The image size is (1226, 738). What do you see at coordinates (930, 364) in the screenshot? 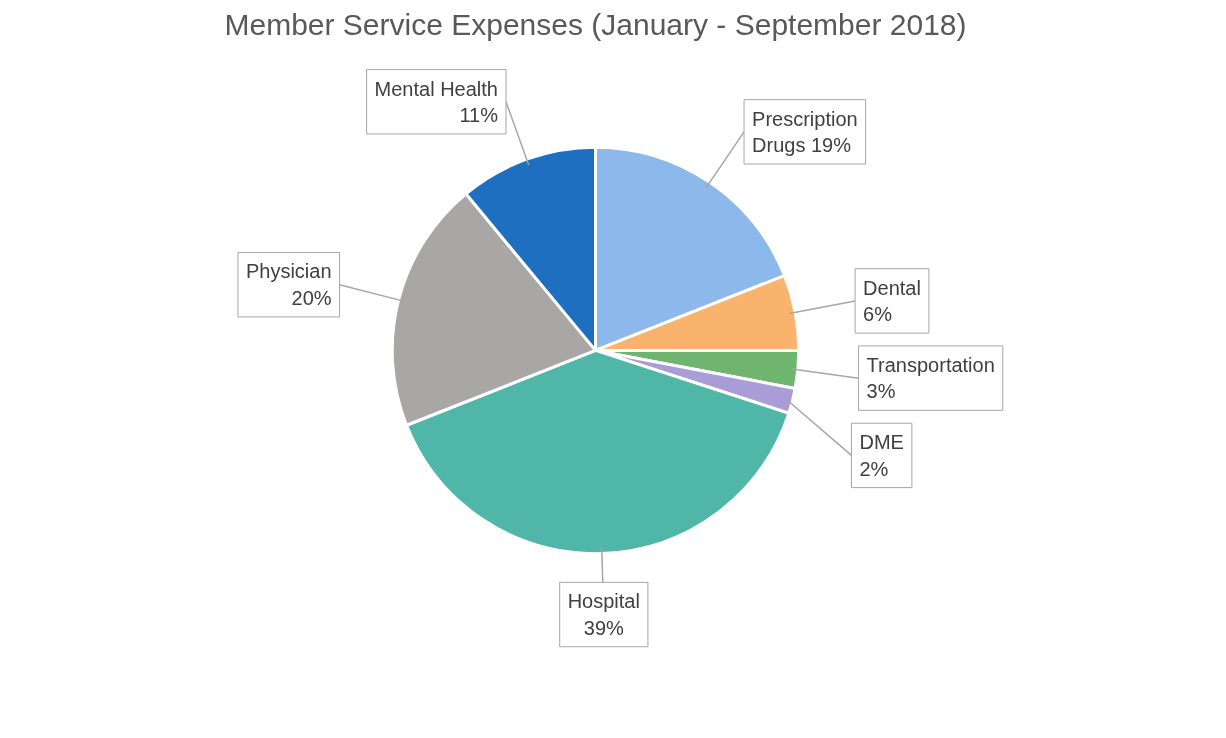
I see `slice-label: Transportation` at bounding box center [930, 364].